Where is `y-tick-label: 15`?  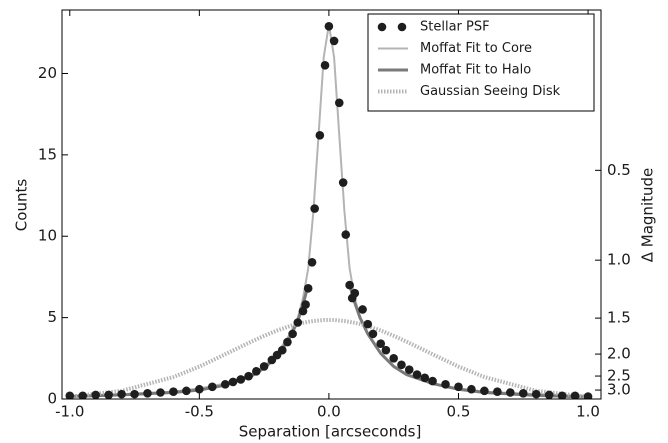 y-tick-label: 15 is located at coordinates (47, 154).